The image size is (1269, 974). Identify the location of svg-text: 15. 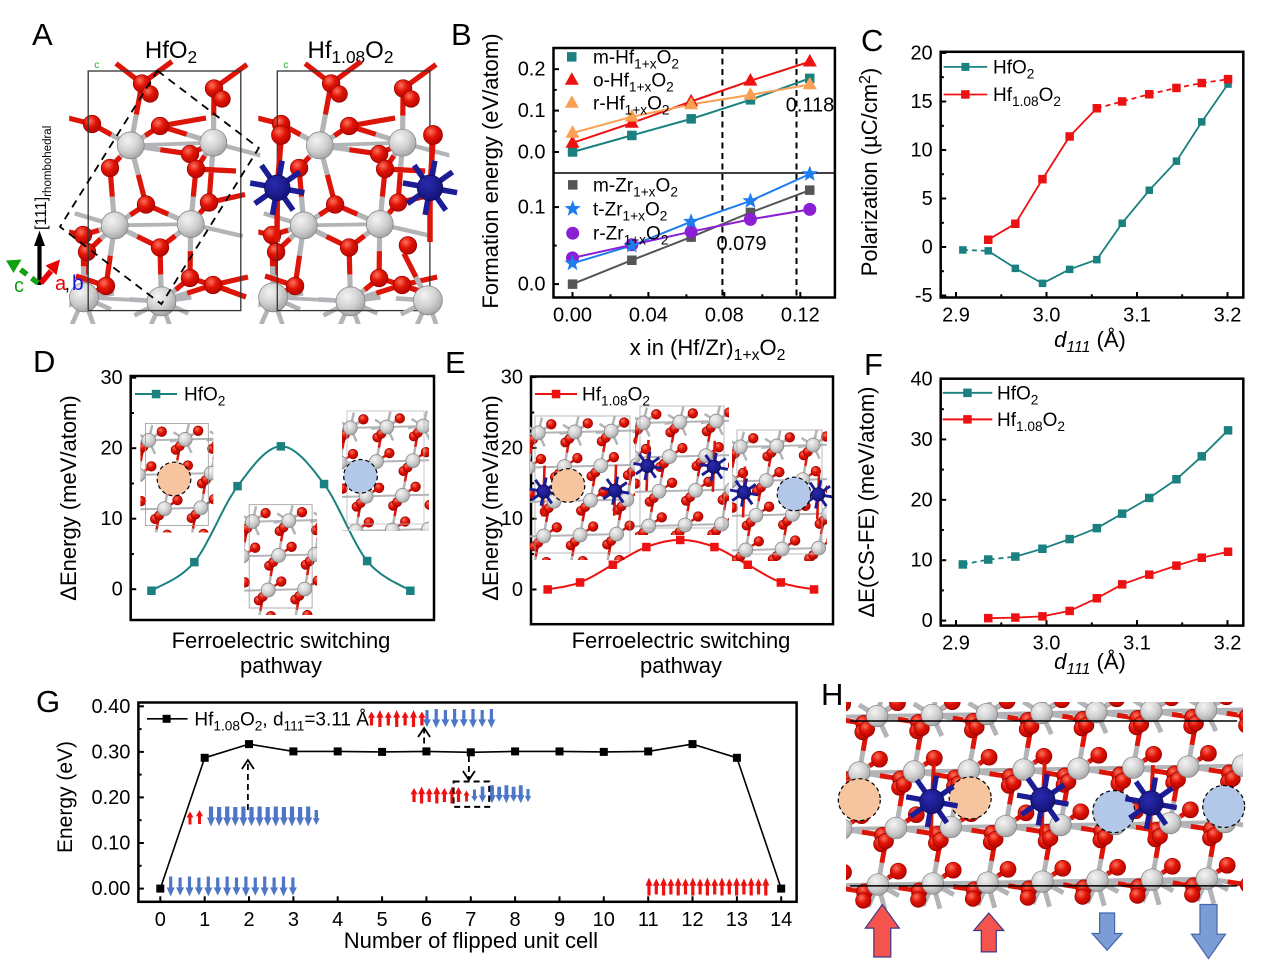
(921, 102).